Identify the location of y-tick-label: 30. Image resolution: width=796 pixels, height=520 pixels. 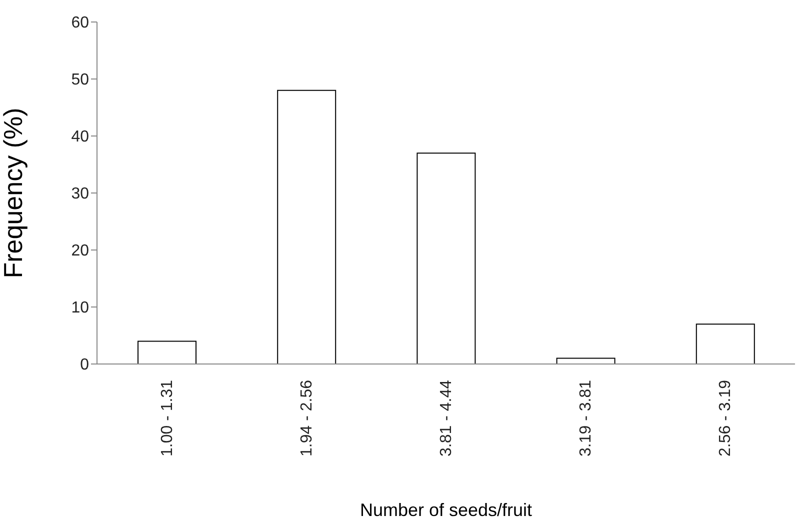
(80, 194).